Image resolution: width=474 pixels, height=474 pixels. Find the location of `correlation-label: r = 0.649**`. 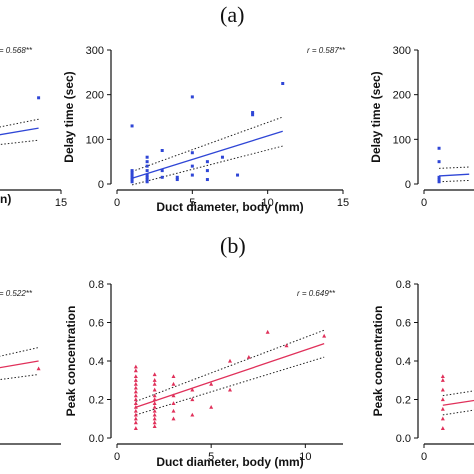

correlation-label: r = 0.649** is located at coordinates (316, 293).